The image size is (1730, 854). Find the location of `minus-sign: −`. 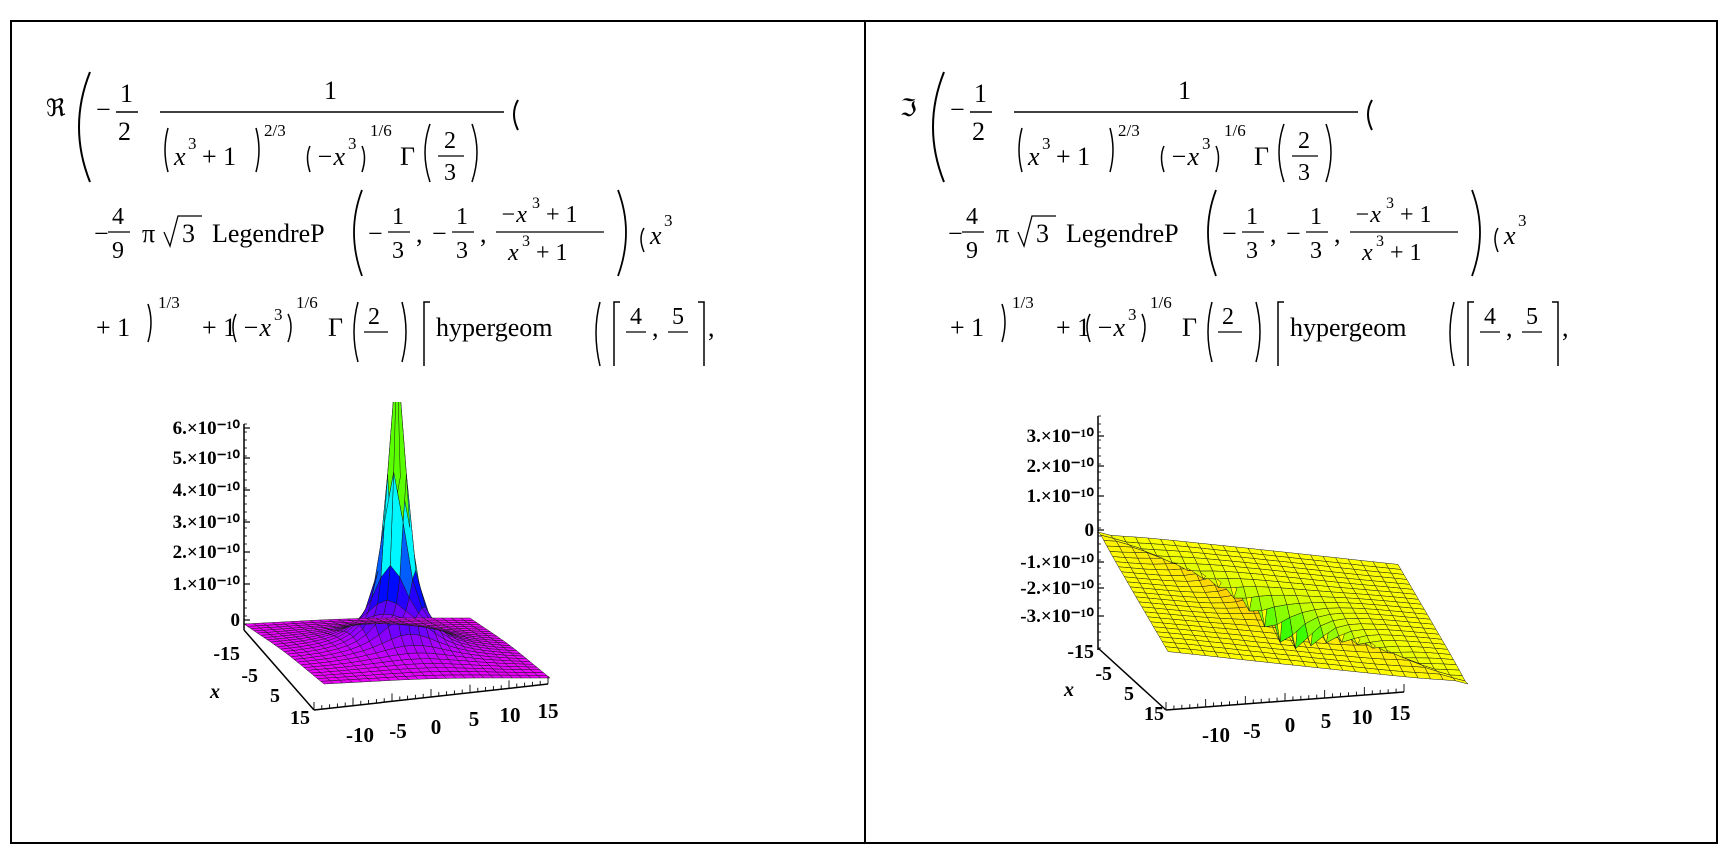

minus-sign: − is located at coordinates (103, 109).